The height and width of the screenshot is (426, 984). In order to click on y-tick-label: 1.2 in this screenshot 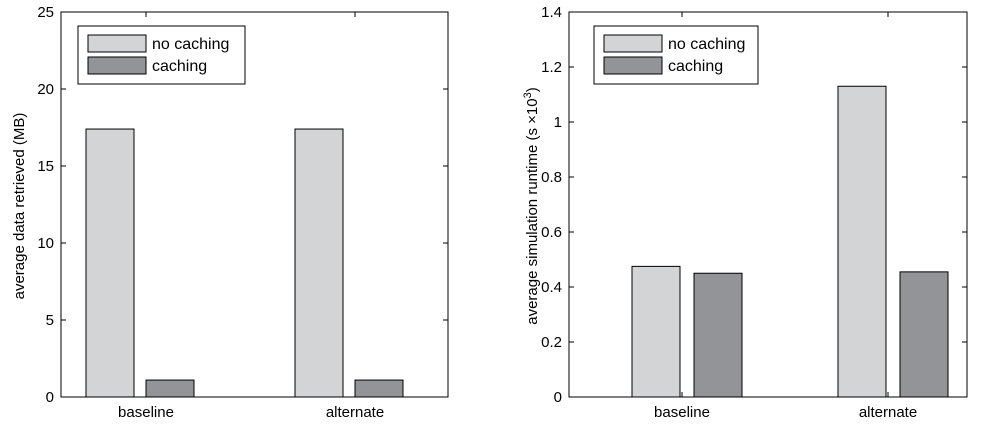, I will do `click(551, 67)`.